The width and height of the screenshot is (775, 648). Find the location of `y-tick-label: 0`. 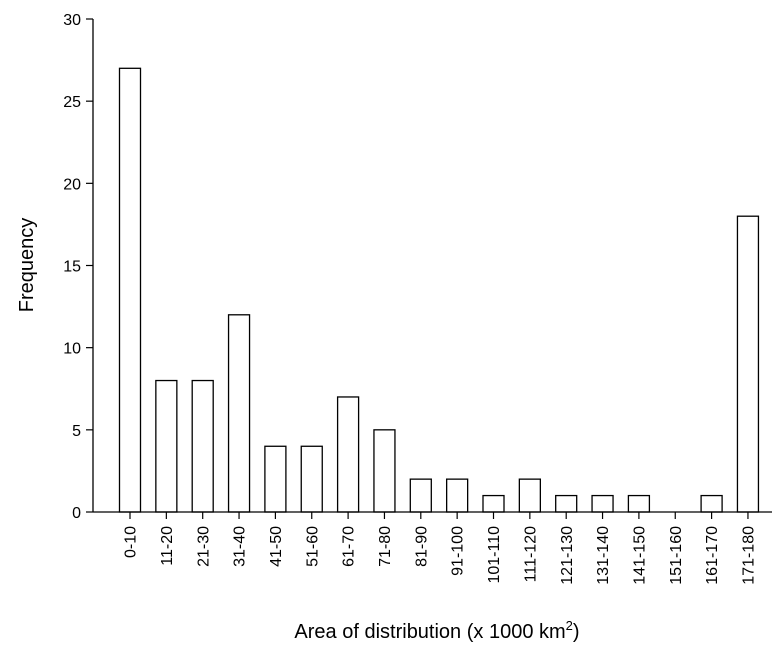

y-tick-label: 0 is located at coordinates (76, 513).